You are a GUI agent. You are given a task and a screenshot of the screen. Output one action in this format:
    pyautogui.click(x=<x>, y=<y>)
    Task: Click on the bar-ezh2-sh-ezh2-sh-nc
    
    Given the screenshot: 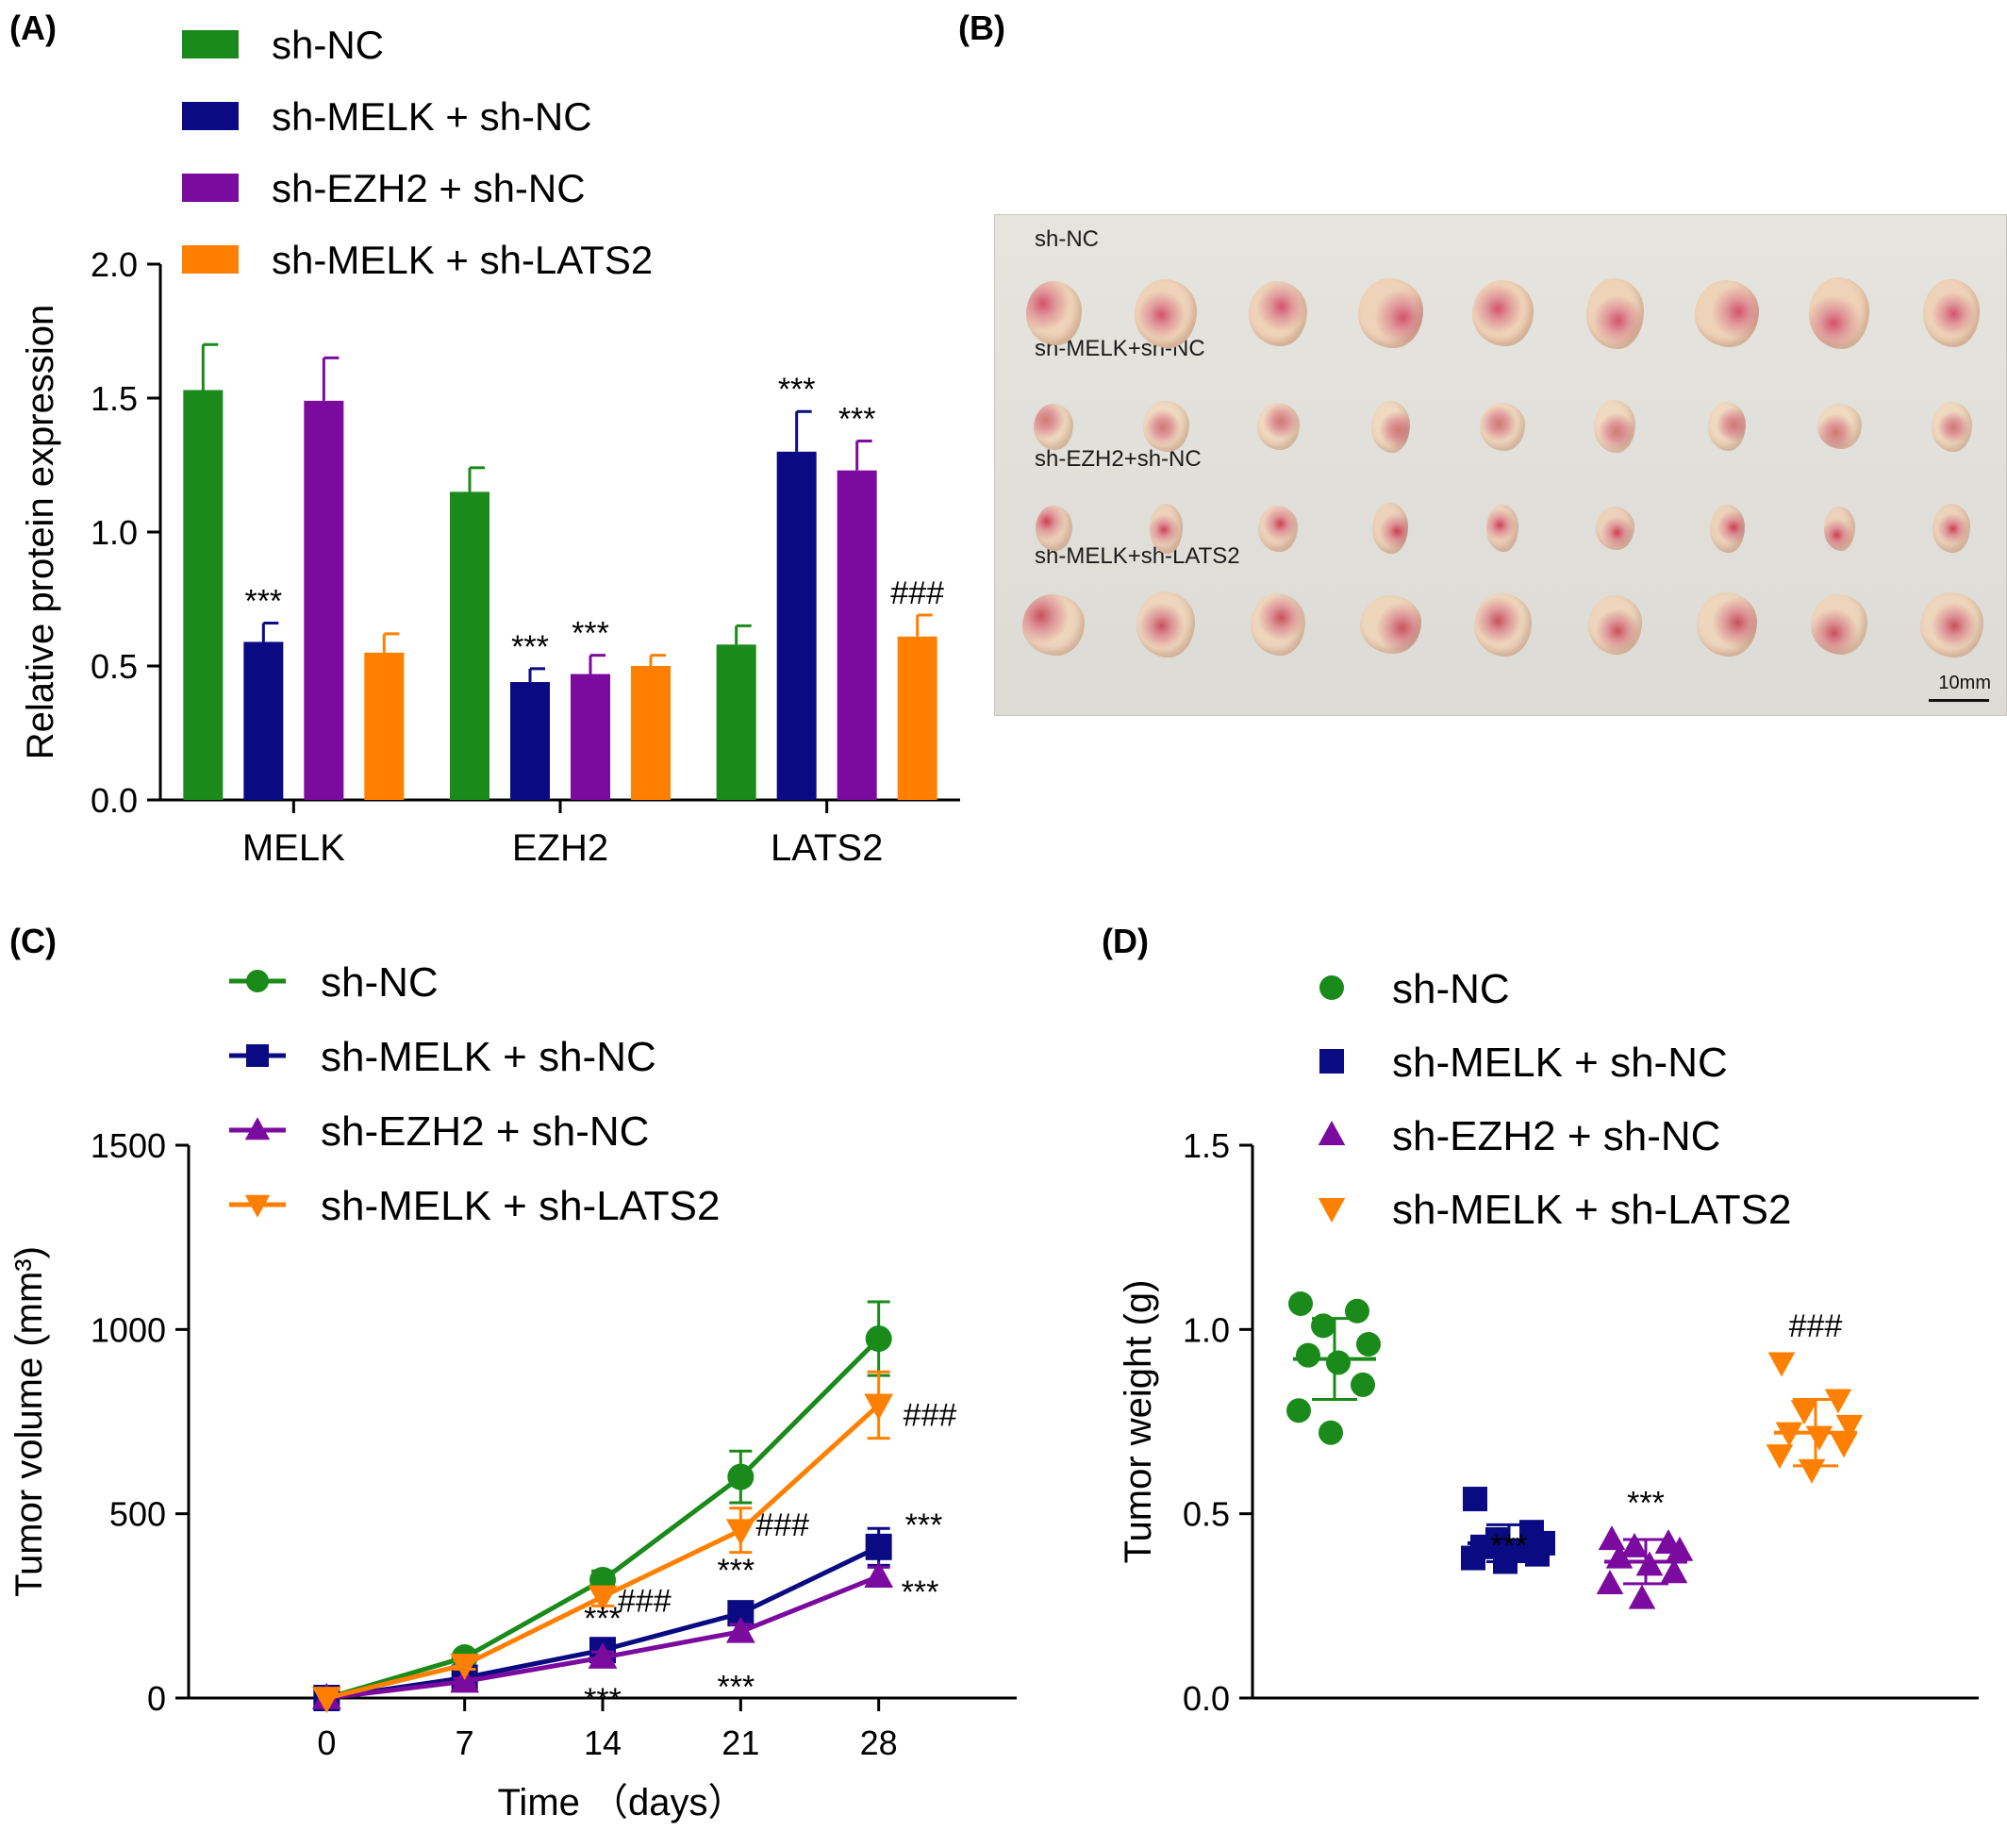 What is the action you would take?
    pyautogui.click(x=590, y=737)
    